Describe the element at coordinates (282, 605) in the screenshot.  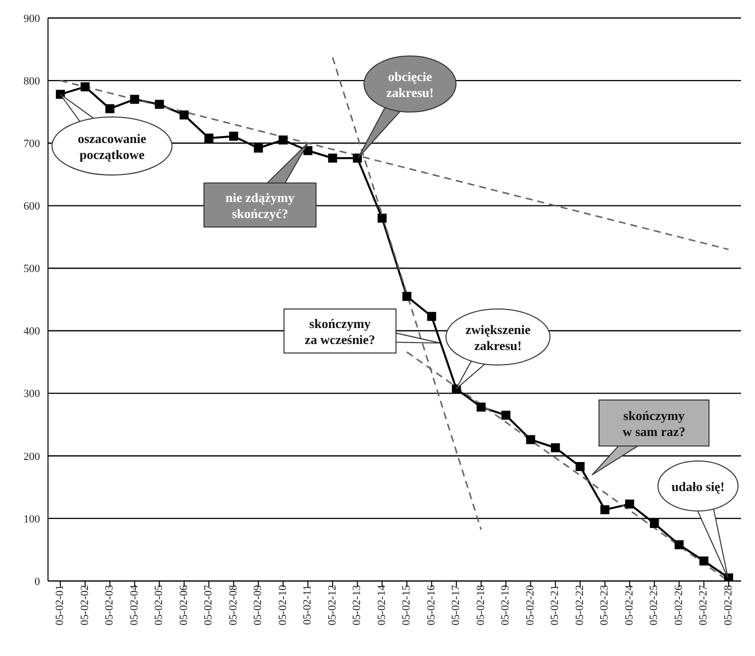
I see `x-tick-label: 05-02-10` at that location.